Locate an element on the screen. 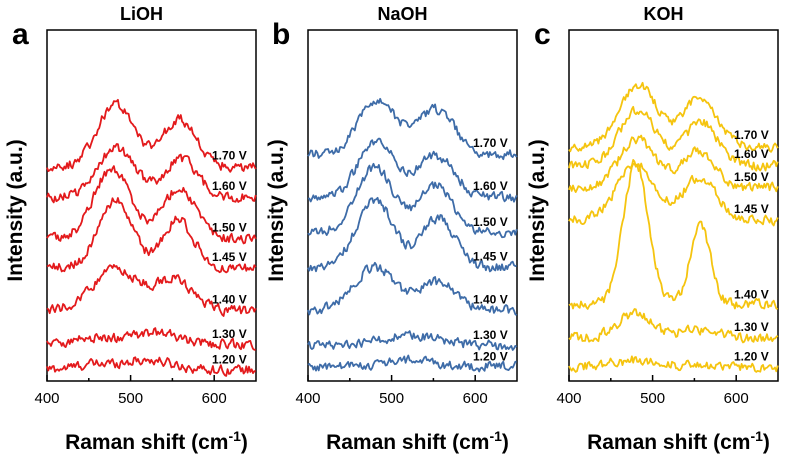 This screenshot has width=791, height=463. panel-letter: a is located at coordinates (20, 34).